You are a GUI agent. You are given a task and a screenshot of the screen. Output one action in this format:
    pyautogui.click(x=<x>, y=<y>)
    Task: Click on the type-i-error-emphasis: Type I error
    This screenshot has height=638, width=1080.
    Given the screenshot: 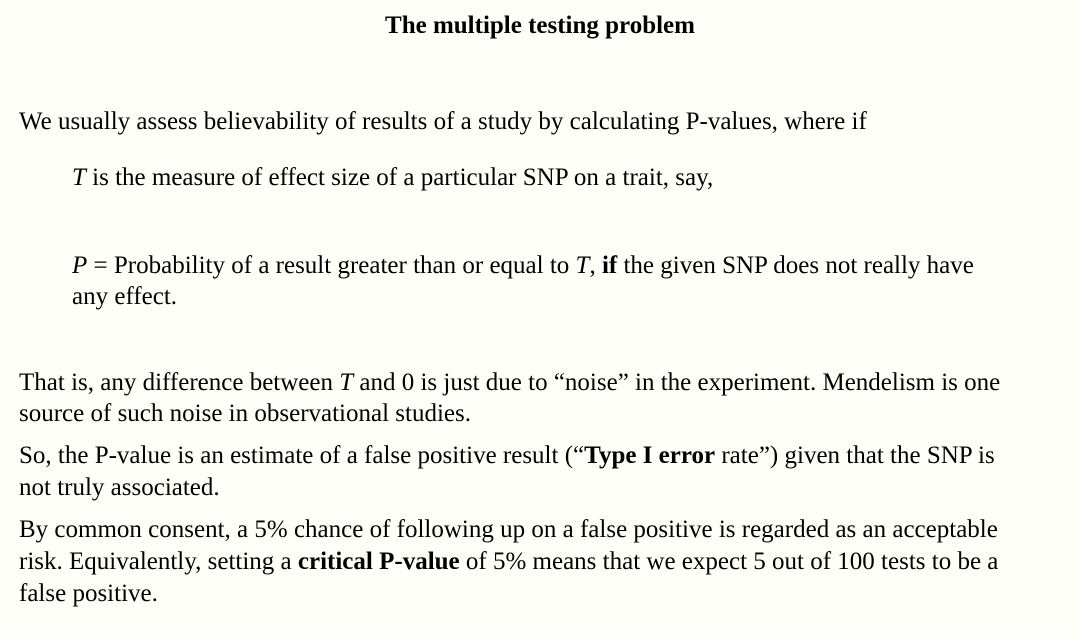 What is the action you would take?
    pyautogui.click(x=650, y=455)
    